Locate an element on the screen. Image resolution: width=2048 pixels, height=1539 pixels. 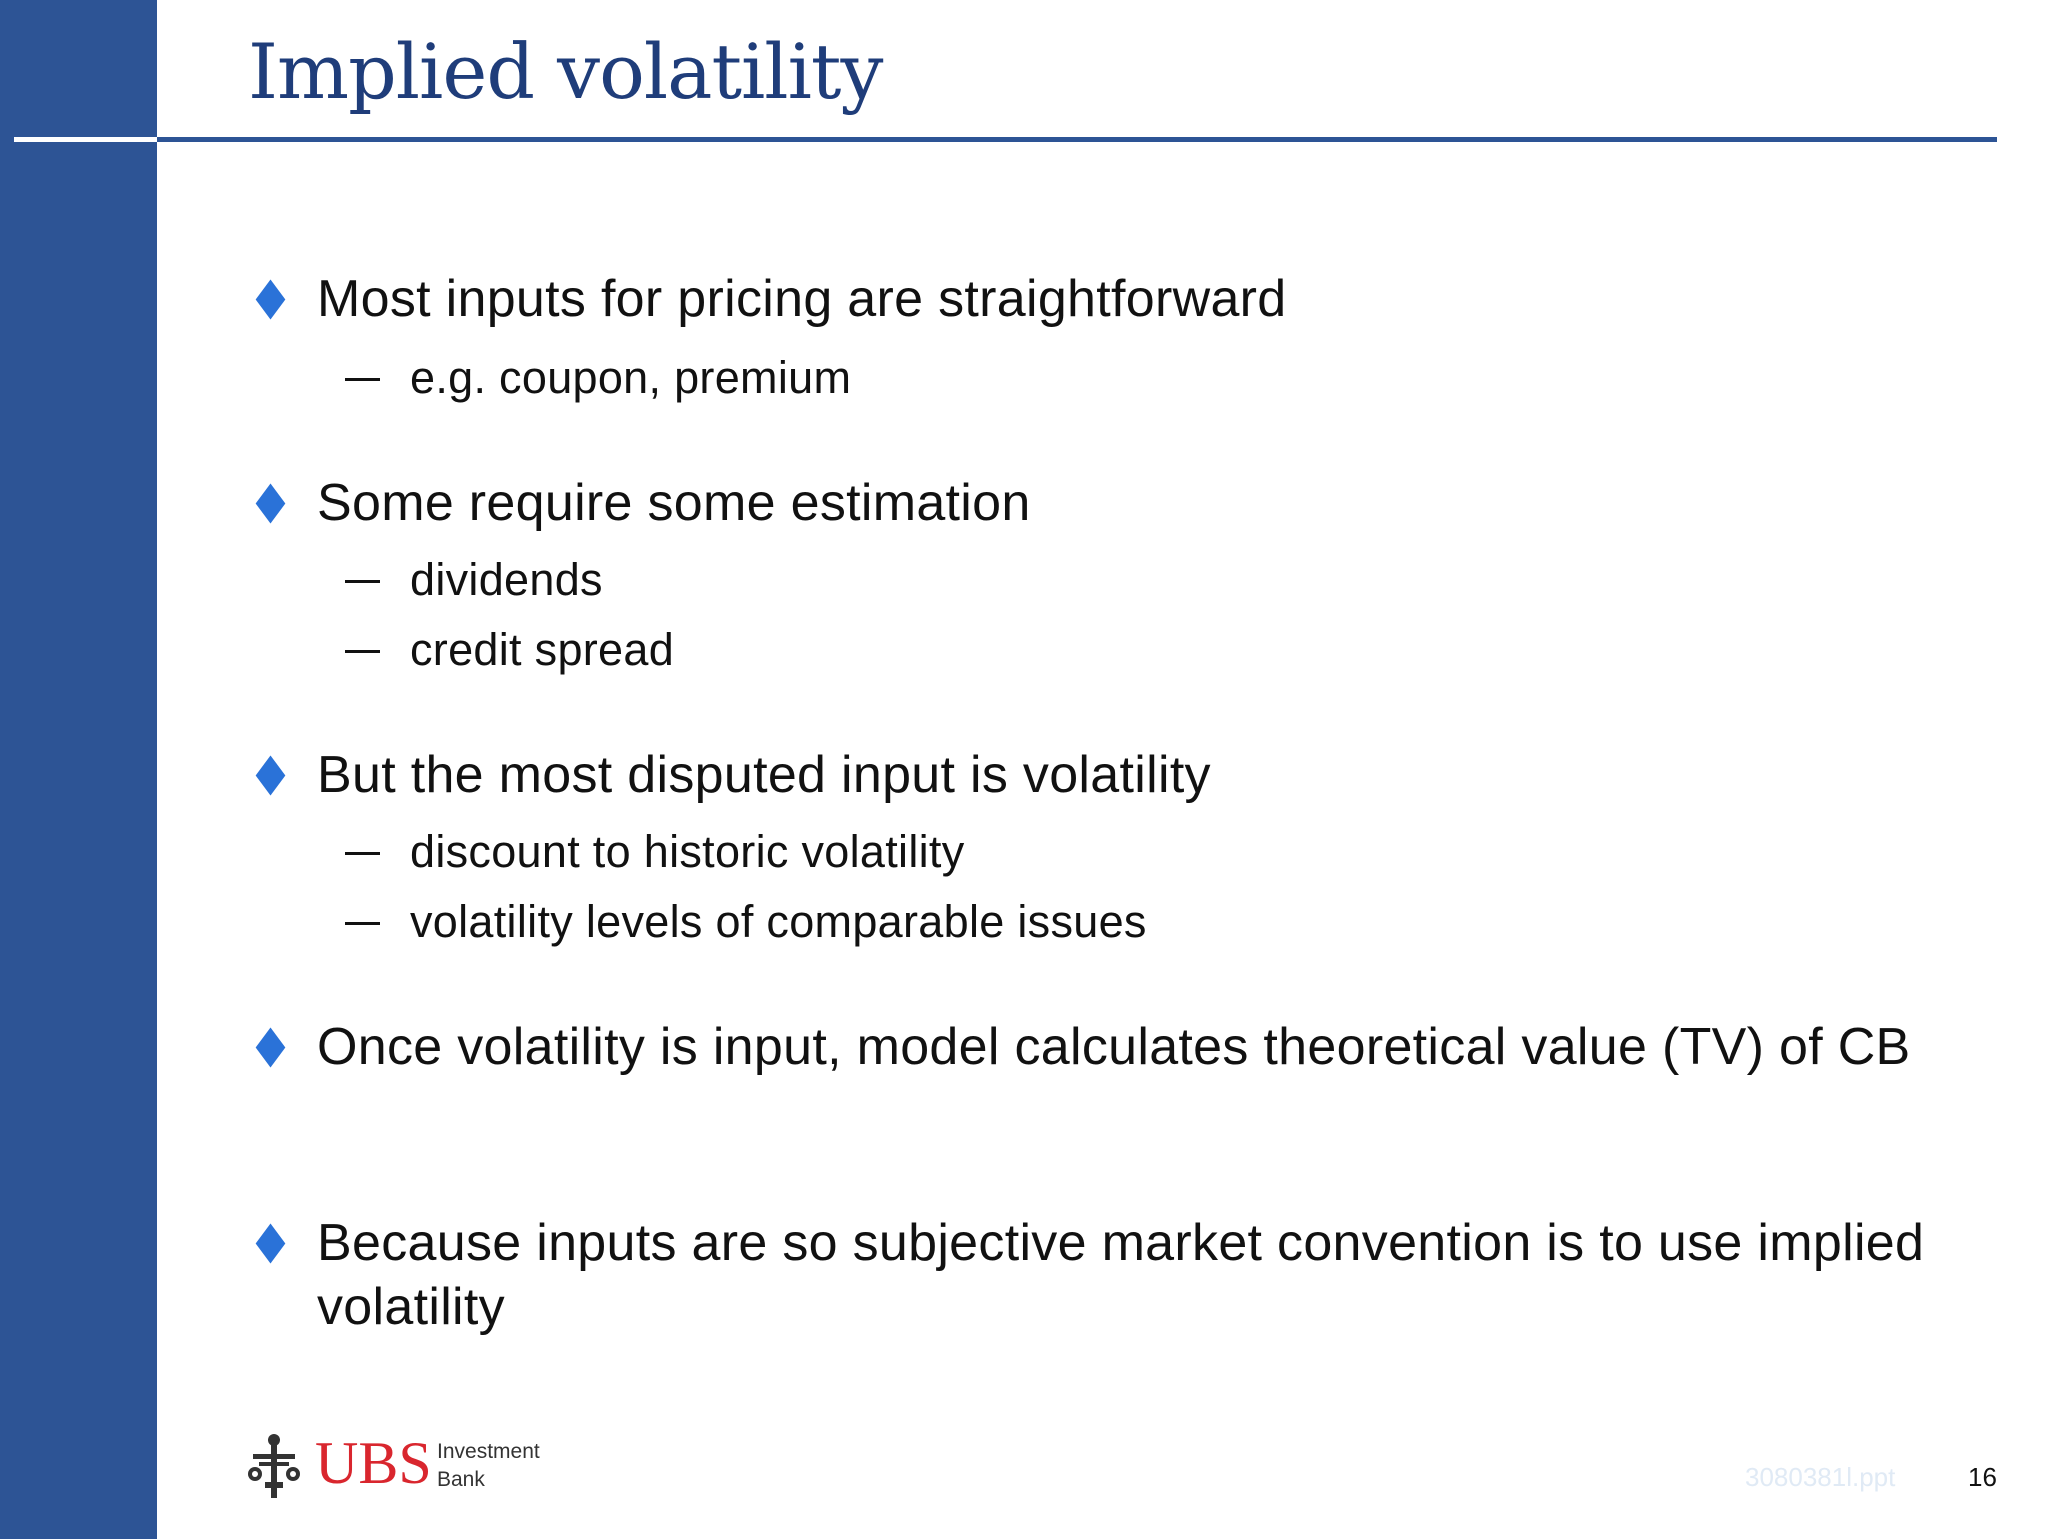
keys-emblem-icon is located at coordinates (274, 1466).